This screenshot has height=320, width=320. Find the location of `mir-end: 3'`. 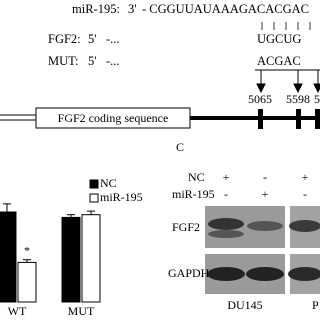

mir-end: 3' is located at coordinates (132, 9).